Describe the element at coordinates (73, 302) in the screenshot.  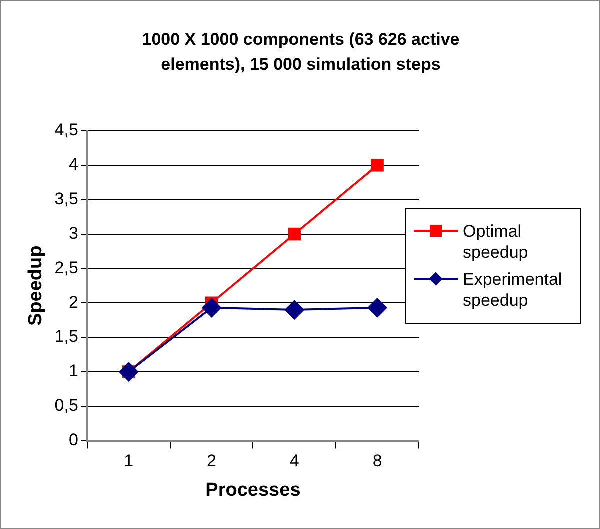
I see `y-tick-label: 2` at that location.